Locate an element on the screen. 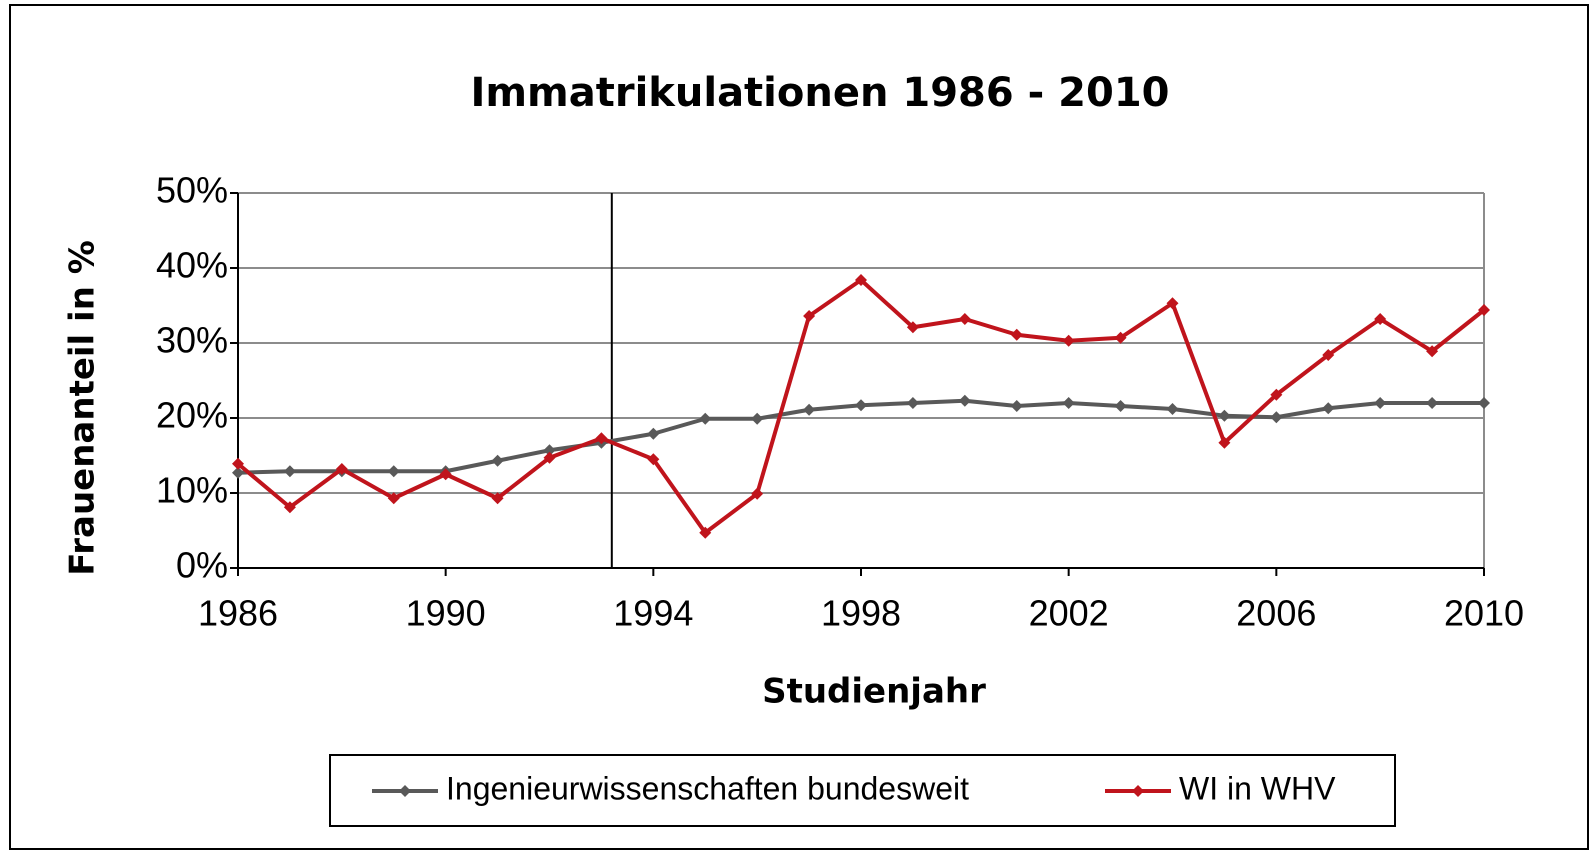 The height and width of the screenshot is (852, 1591). legend-label: WI in WHV is located at coordinates (1257, 788).